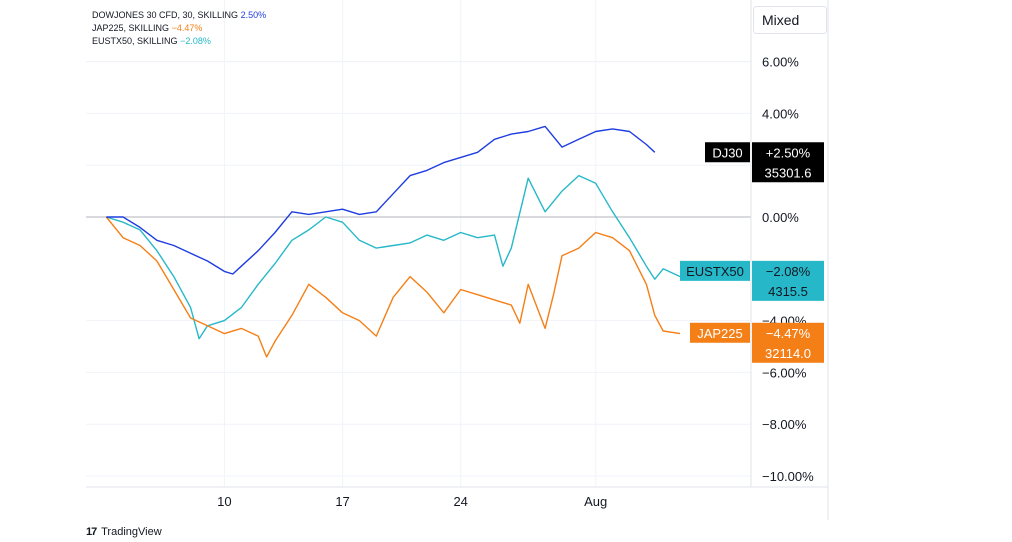  I want to click on y-tick-label: −6.00%, so click(784, 372).